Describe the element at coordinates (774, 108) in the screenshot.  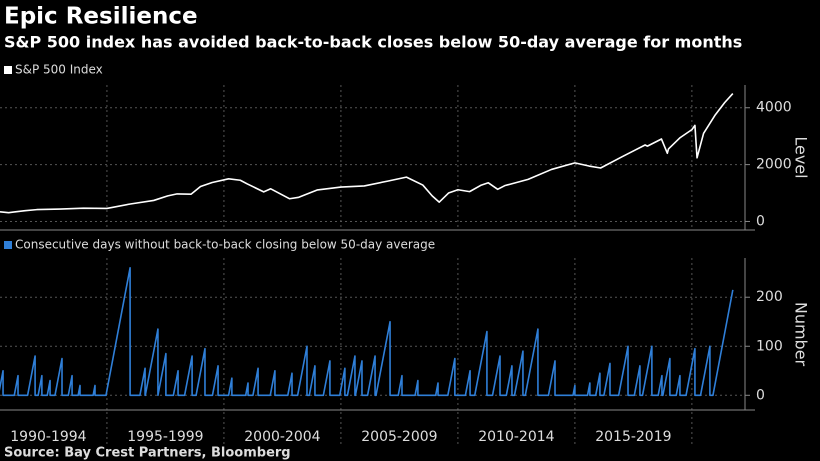
I see `y-tick-label: 4000` at that location.